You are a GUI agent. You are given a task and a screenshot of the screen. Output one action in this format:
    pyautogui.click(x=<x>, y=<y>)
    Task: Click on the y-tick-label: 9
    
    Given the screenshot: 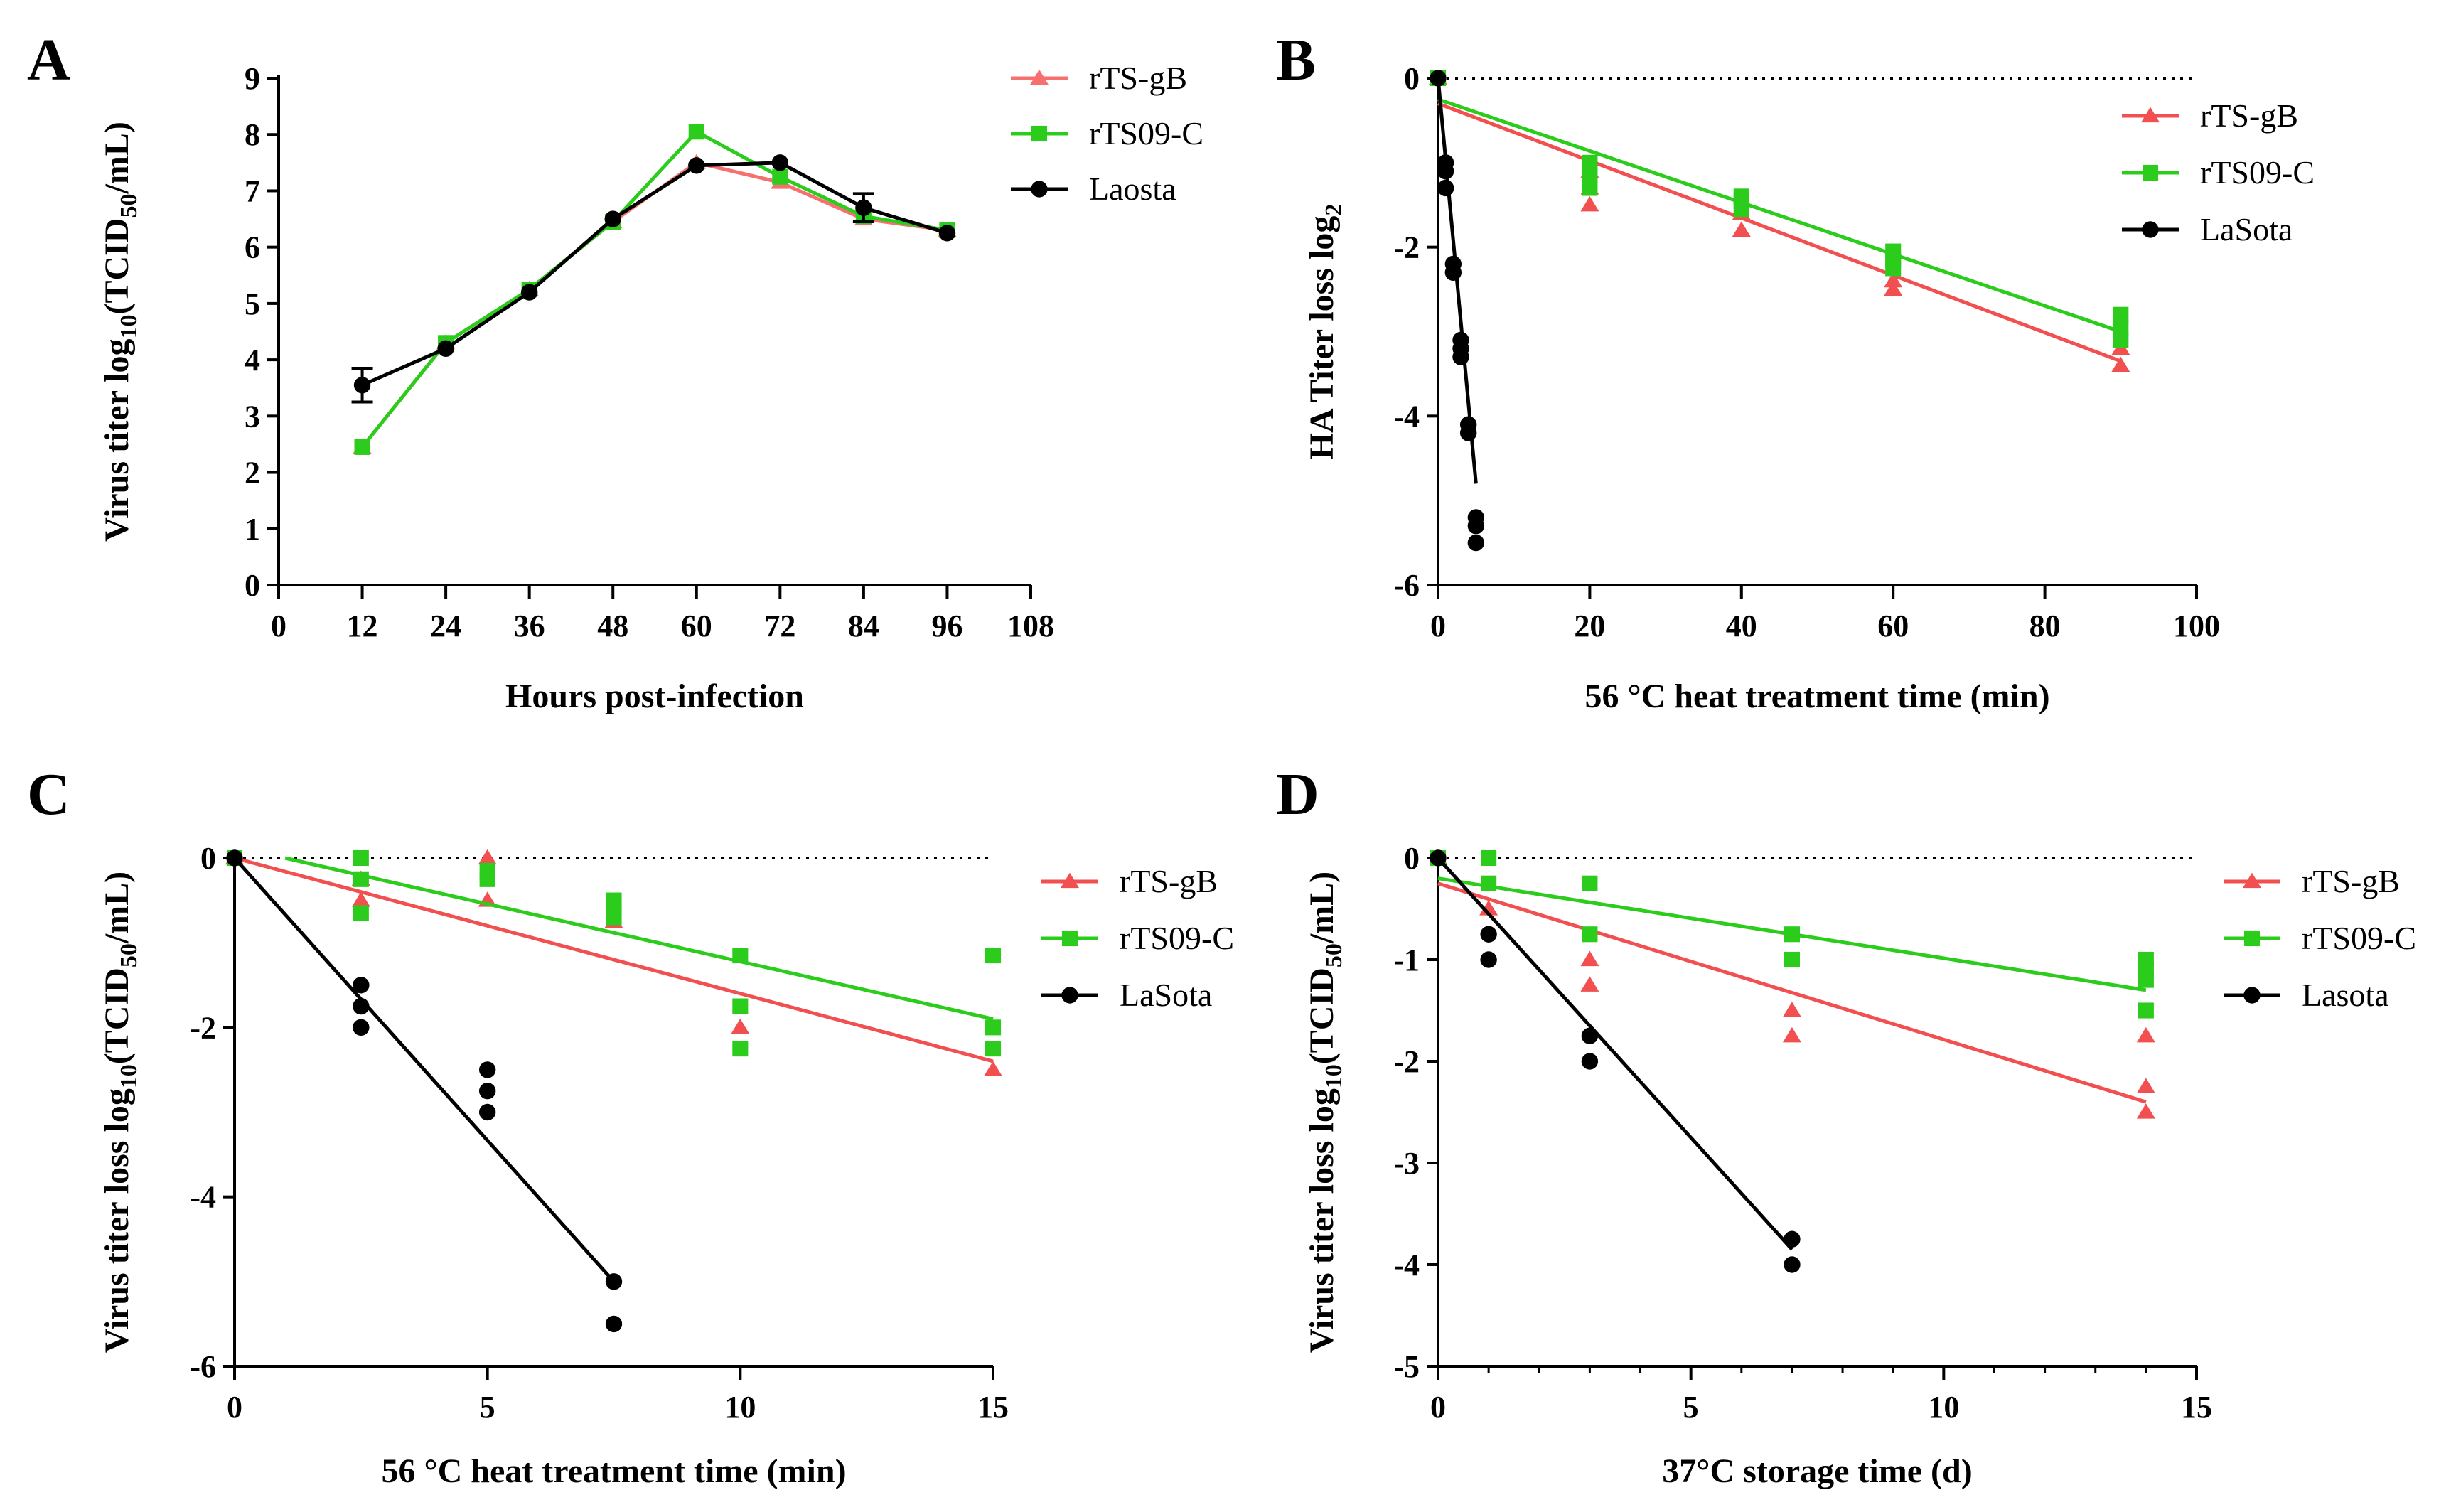 What is the action you would take?
    pyautogui.click(x=252, y=78)
    